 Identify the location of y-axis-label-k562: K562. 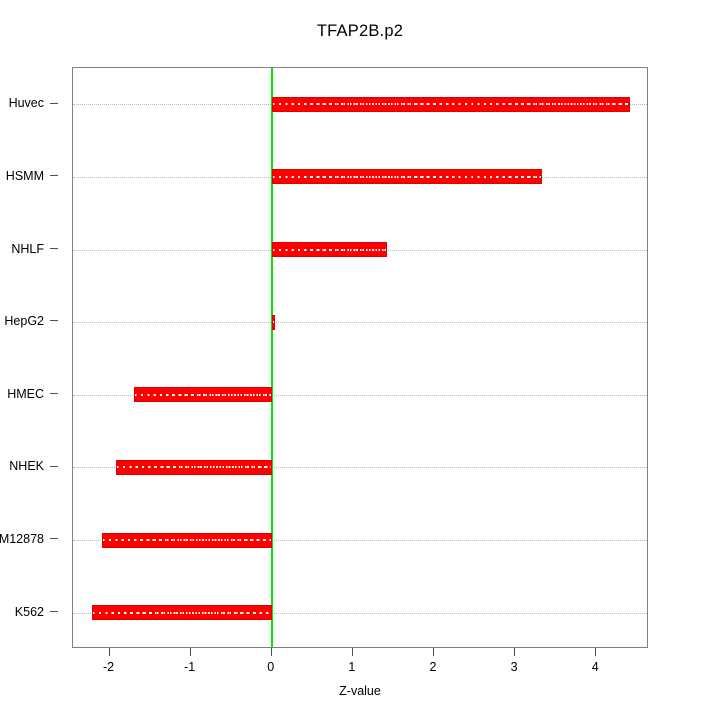
(29, 611).